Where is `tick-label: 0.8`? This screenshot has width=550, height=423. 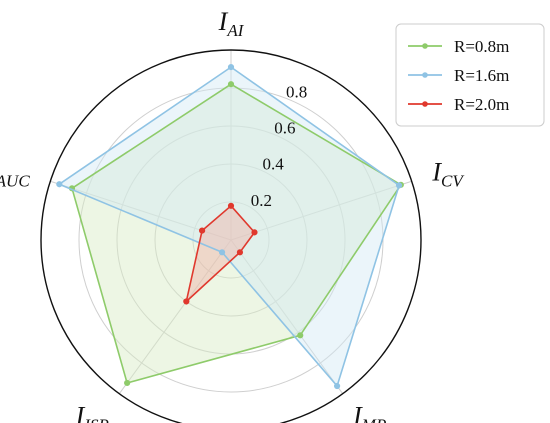
tick-label: 0.8 is located at coordinates (296, 91).